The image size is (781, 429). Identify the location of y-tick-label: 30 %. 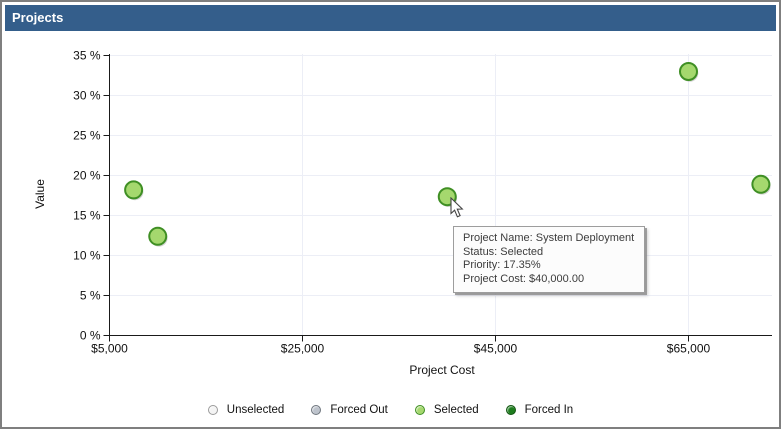
(87, 96).